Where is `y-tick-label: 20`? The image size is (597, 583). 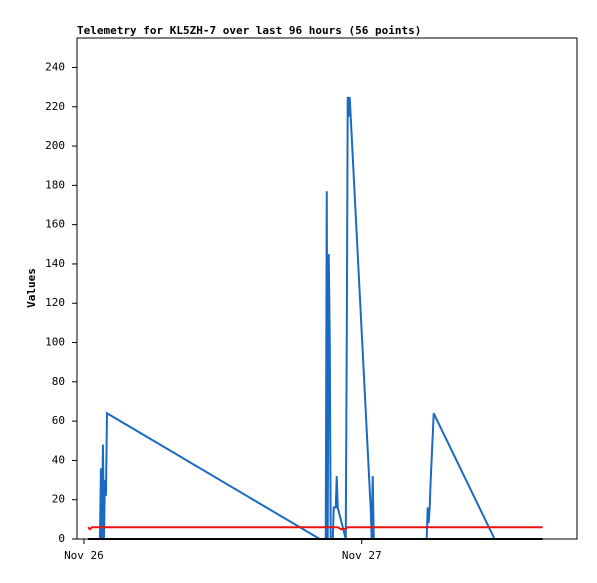 y-tick-label: 20 is located at coordinates (58, 499).